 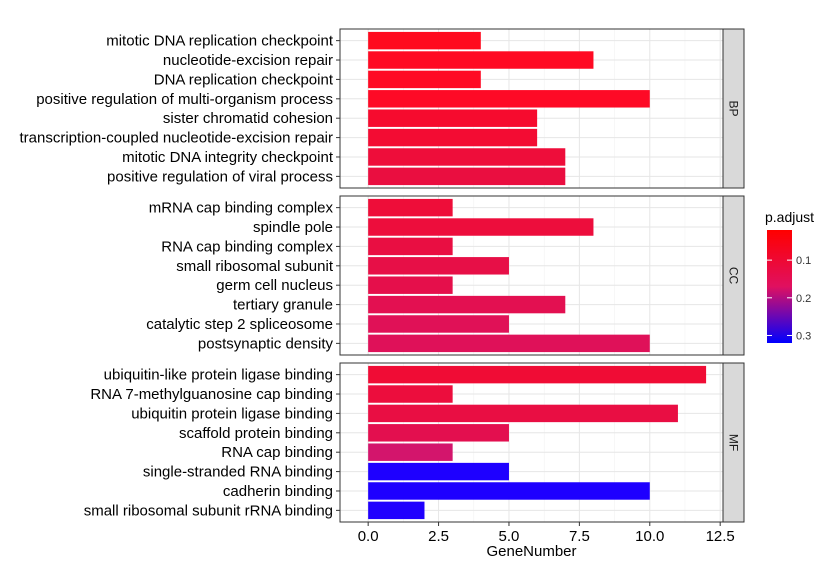 I want to click on x-tick-label: 5.0, so click(x=509, y=536).